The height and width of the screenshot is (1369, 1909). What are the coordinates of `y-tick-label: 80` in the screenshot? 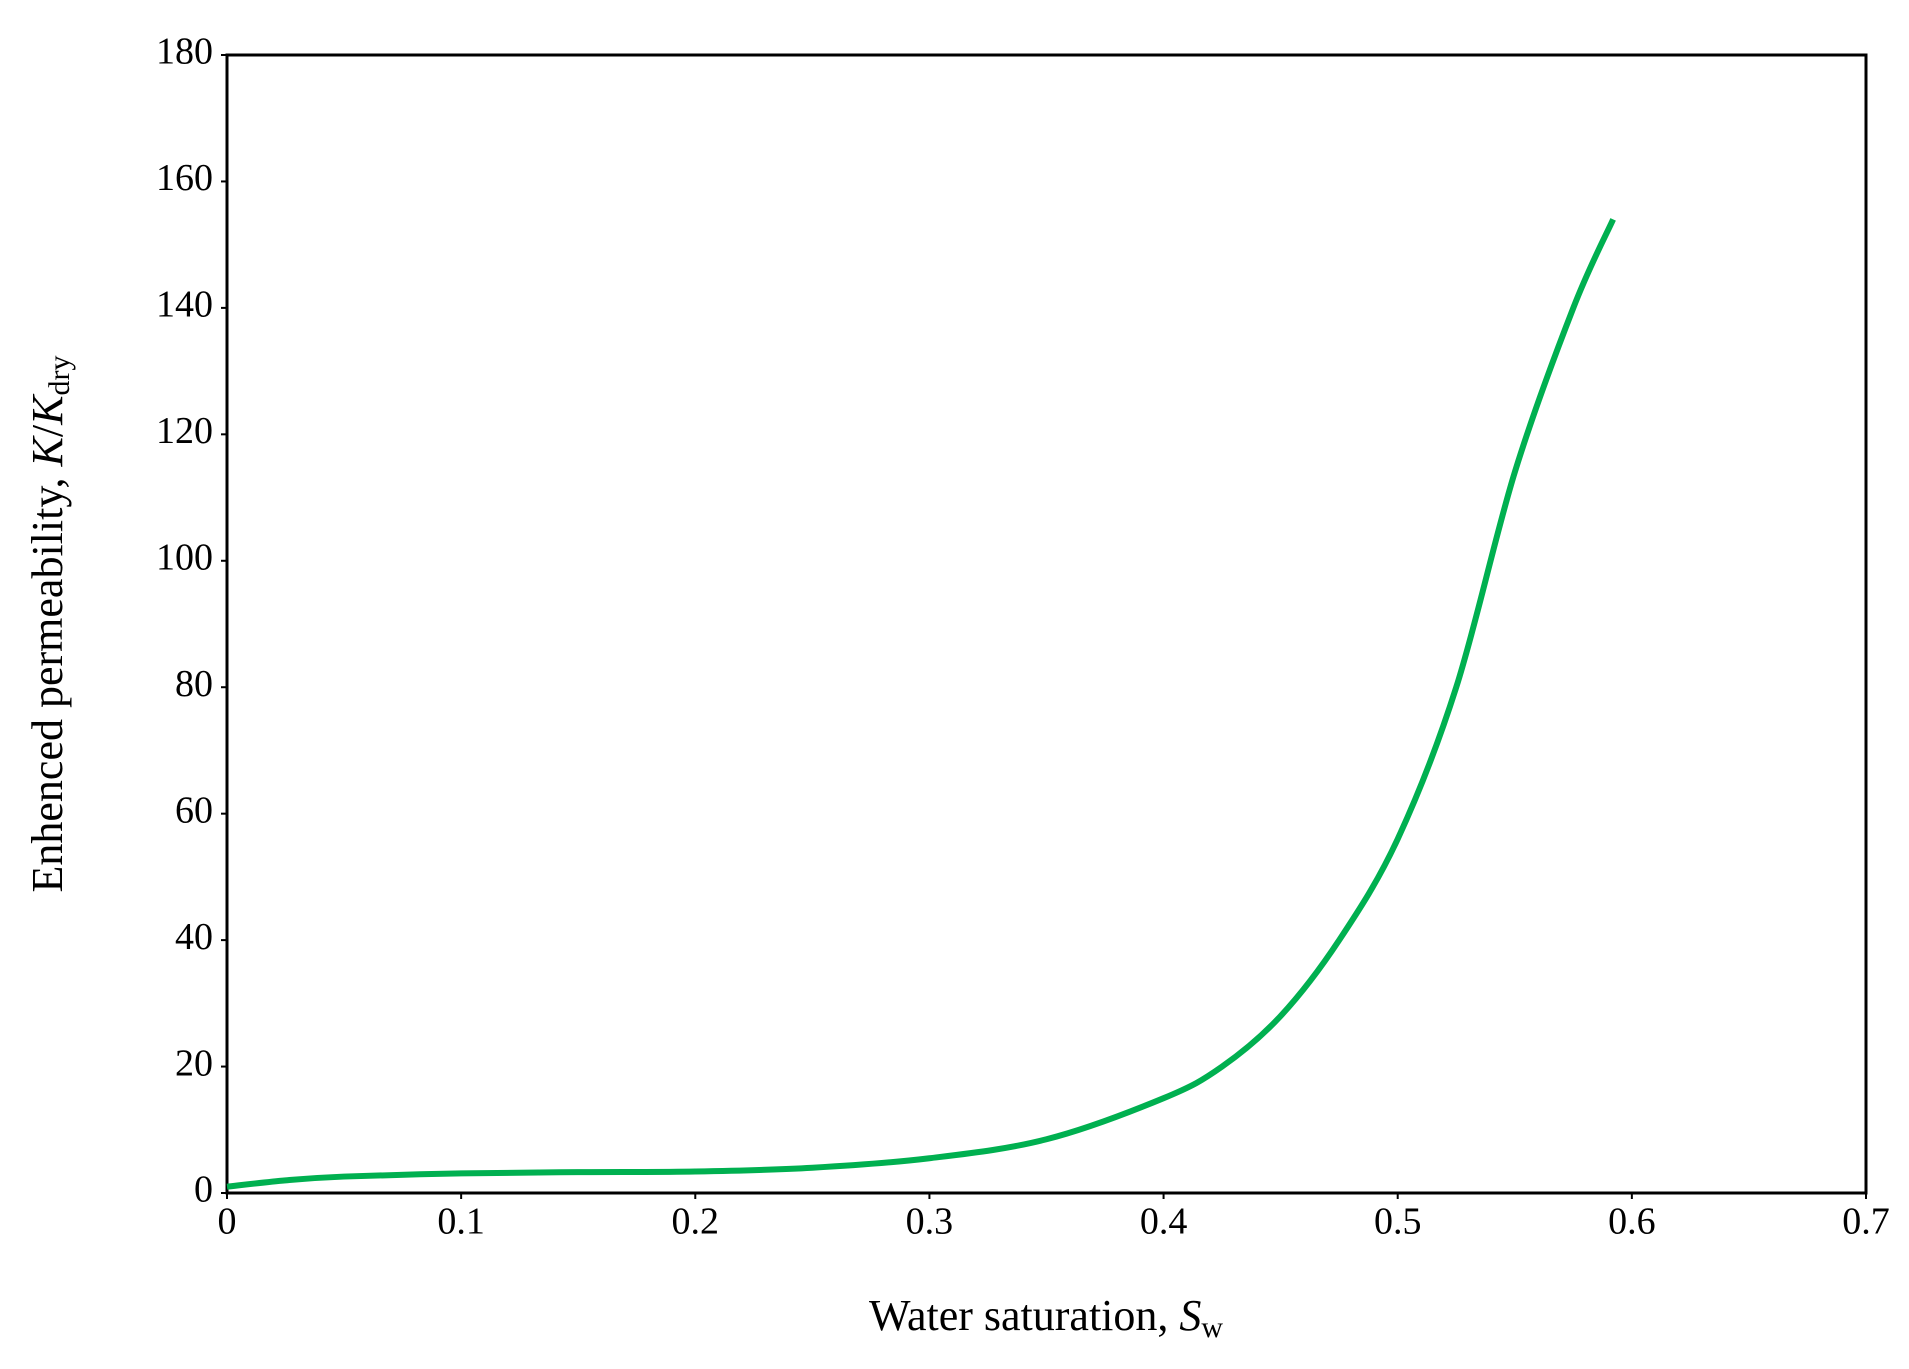 It's located at (194, 684).